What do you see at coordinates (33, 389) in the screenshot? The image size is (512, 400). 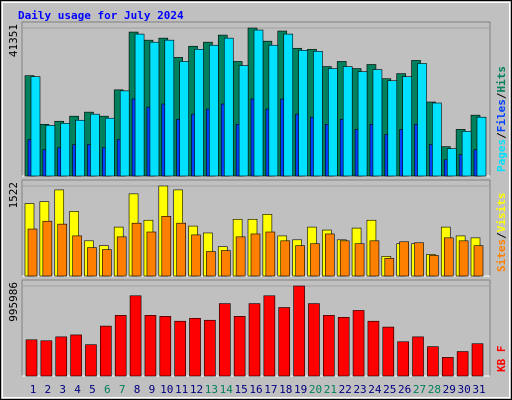 I see `x-tick-label: 1` at bounding box center [33, 389].